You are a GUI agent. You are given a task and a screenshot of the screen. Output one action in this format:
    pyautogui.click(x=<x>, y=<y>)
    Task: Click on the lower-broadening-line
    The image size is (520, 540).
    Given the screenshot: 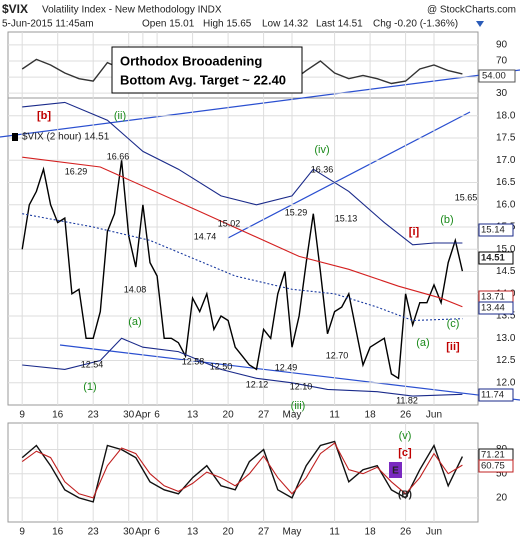 What is the action you would take?
    pyautogui.click(x=289, y=372)
    